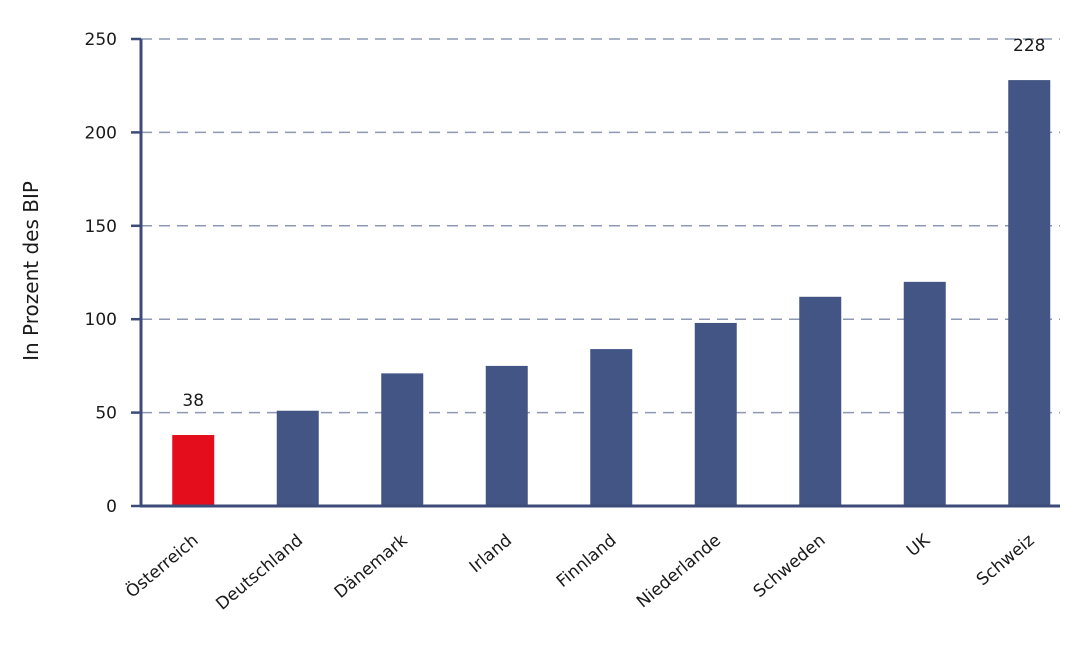 This screenshot has height=663, width=1090. I want to click on bar-uk, so click(924, 393).